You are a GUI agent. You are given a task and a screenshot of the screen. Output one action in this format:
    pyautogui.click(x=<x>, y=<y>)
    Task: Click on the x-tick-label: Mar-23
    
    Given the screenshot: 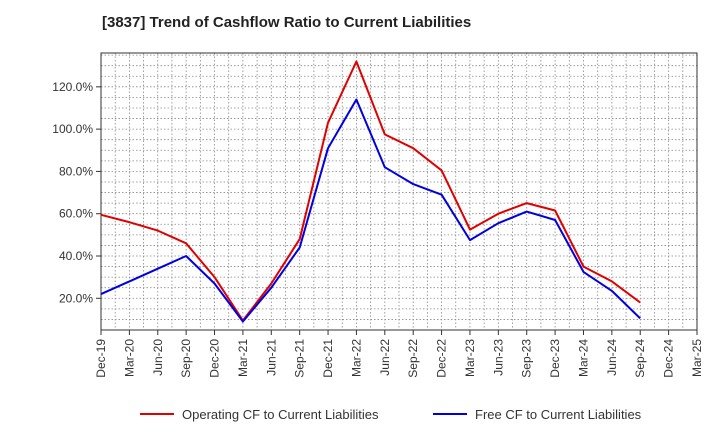 What is the action you would take?
    pyautogui.click(x=470, y=358)
    